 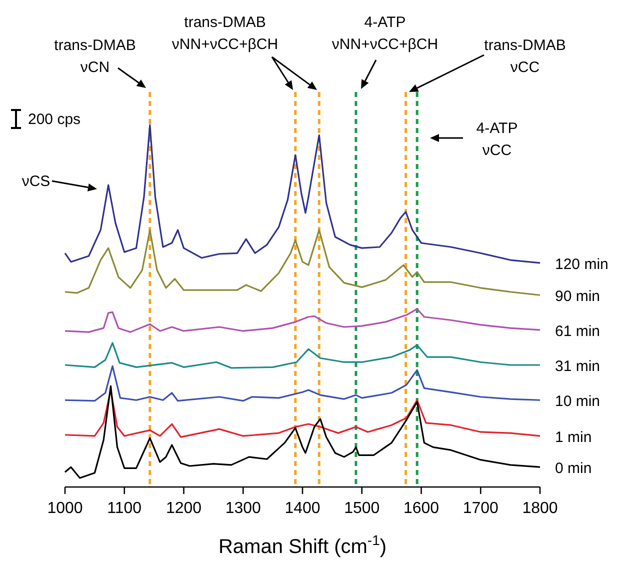 What do you see at coordinates (577, 297) in the screenshot?
I see `series-label: 90 min` at bounding box center [577, 297].